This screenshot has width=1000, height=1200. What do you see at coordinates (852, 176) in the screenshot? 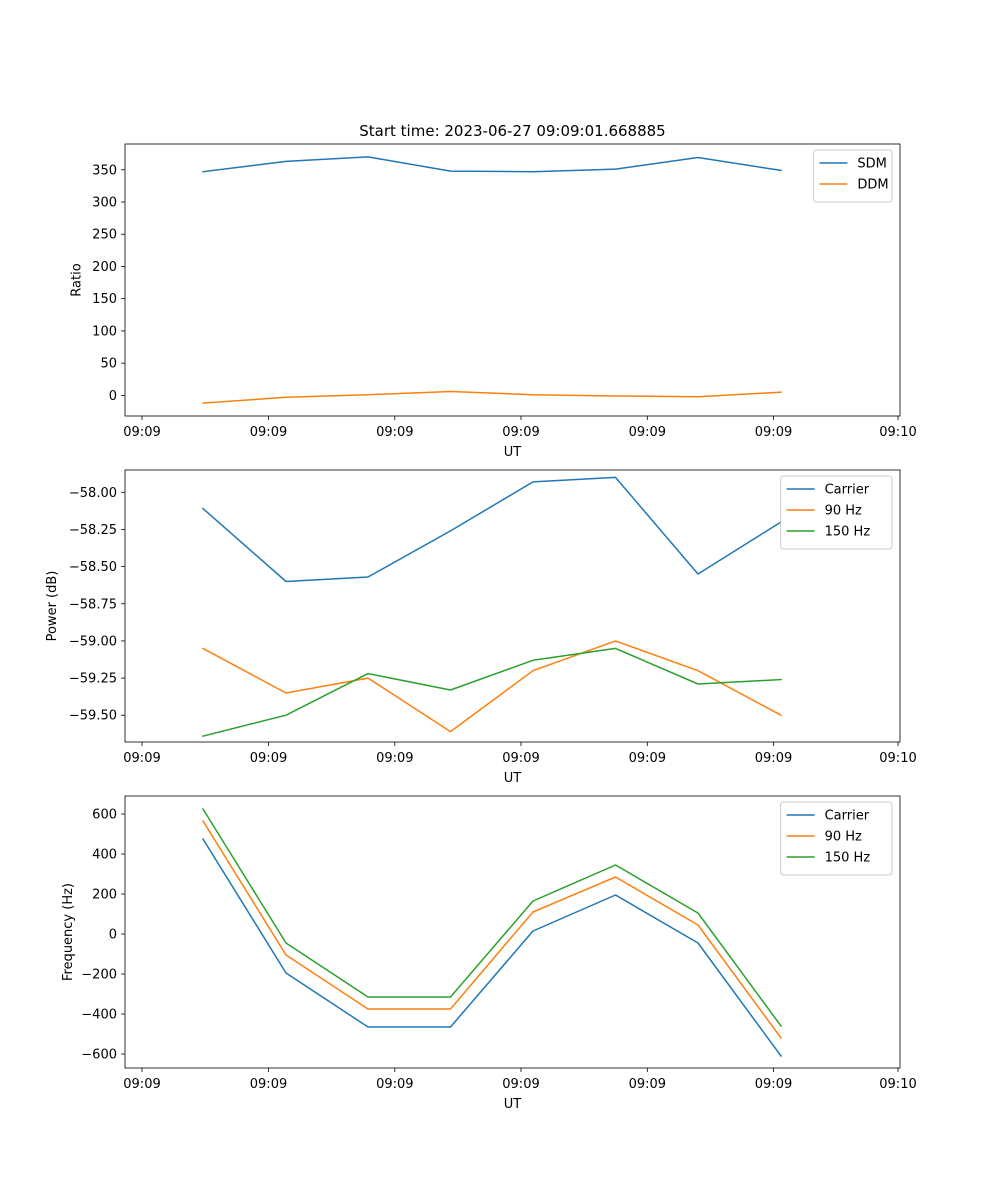
I see `legend: SDM DDM` at bounding box center [852, 176].